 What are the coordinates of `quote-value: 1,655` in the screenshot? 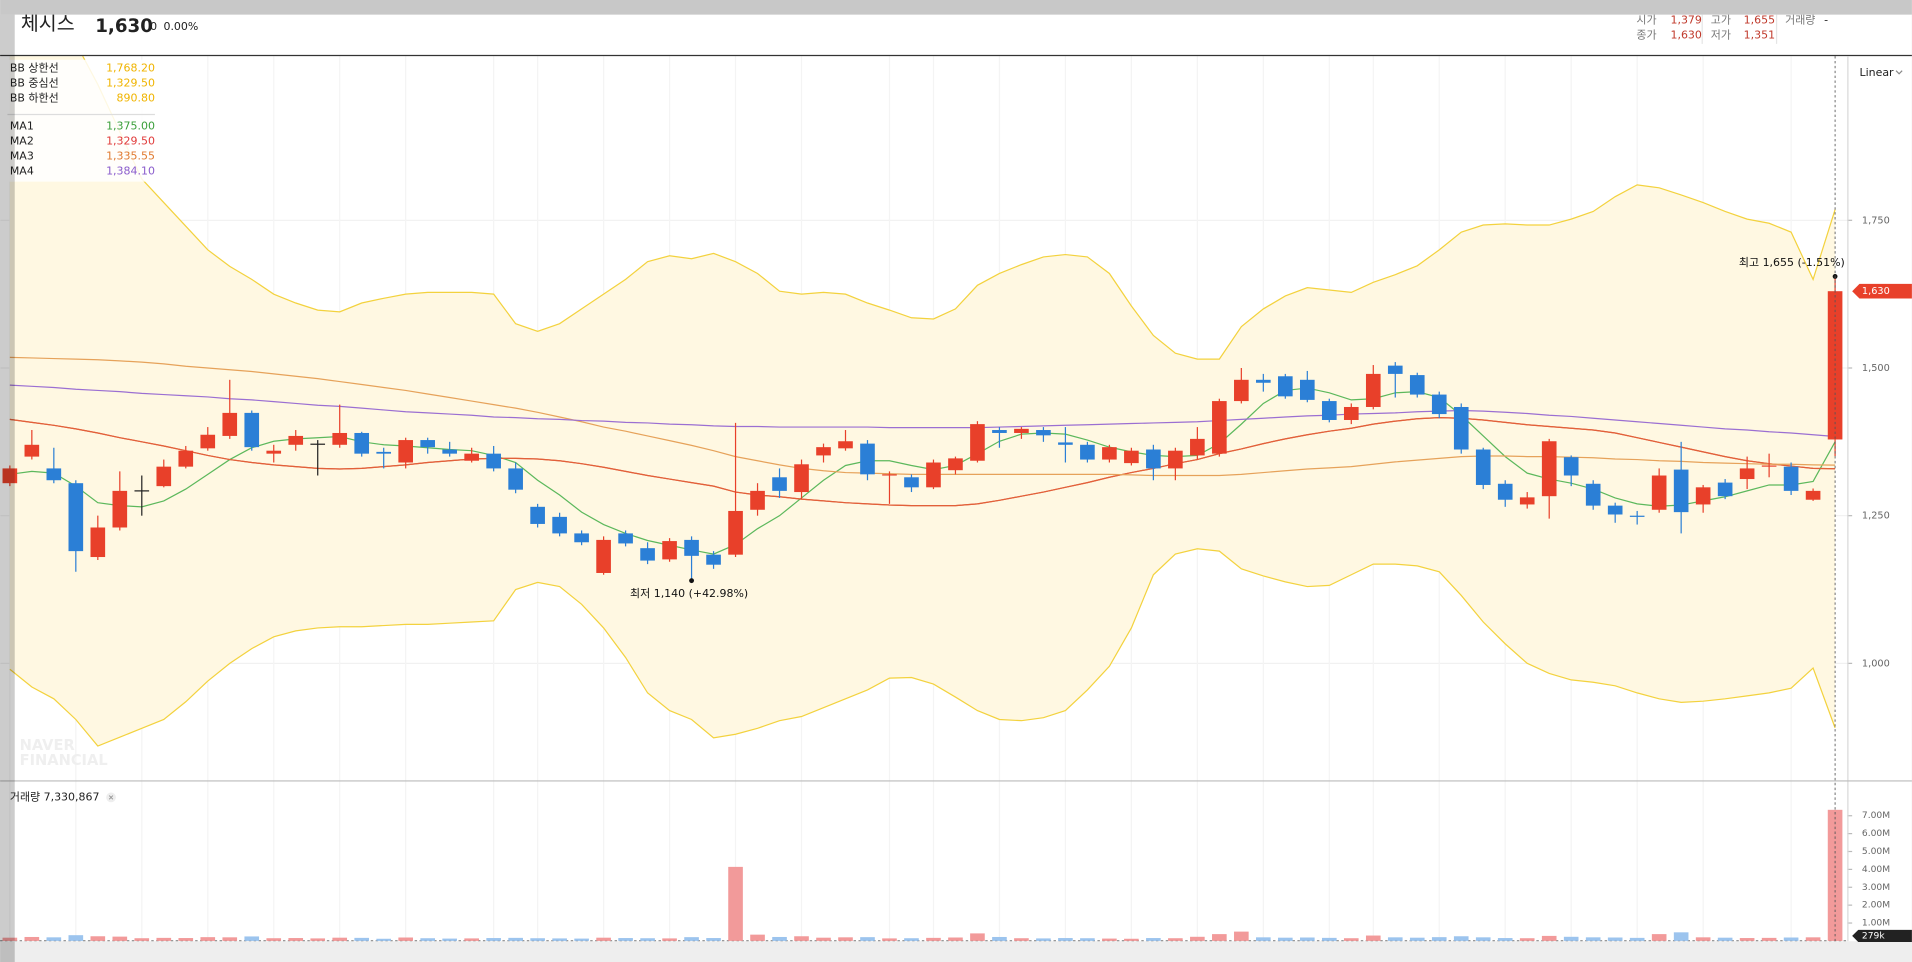 It's located at (1759, 20).